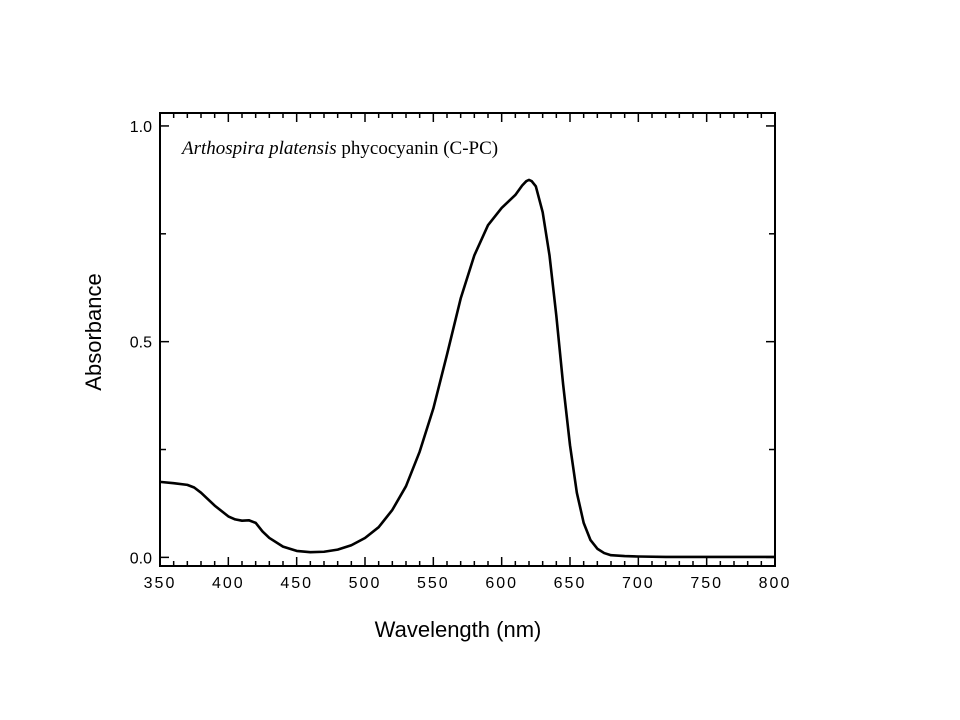 Image resolution: width=960 pixels, height=720 pixels. I want to click on x-tick-label: 450, so click(296, 583).